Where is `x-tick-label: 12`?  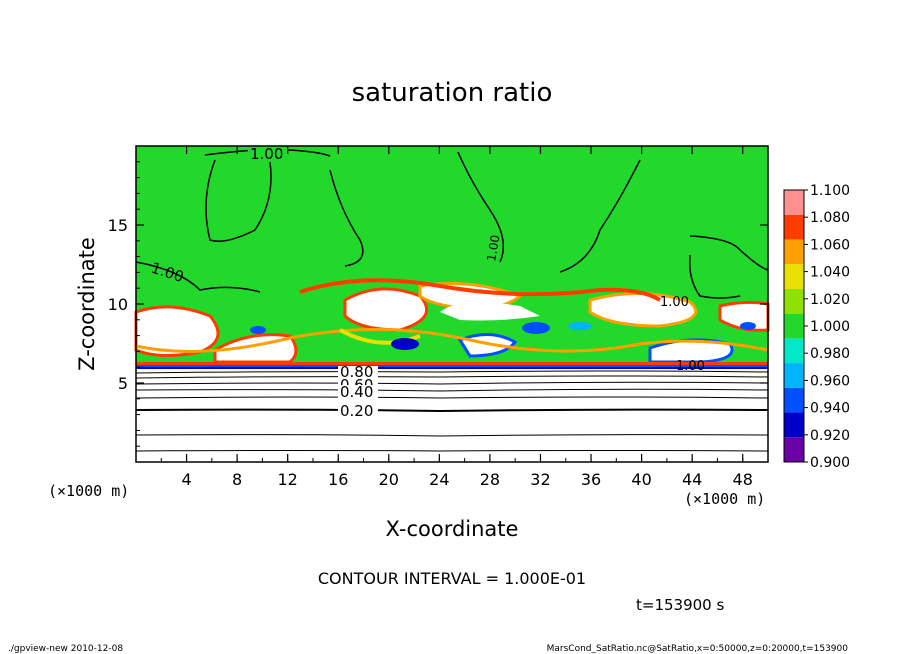 x-tick-label: 12 is located at coordinates (288, 479).